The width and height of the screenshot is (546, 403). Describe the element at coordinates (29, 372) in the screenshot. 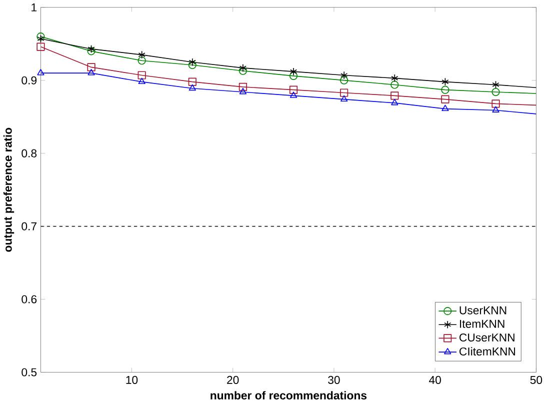

I see `y-tick-label: 0.5` at that location.